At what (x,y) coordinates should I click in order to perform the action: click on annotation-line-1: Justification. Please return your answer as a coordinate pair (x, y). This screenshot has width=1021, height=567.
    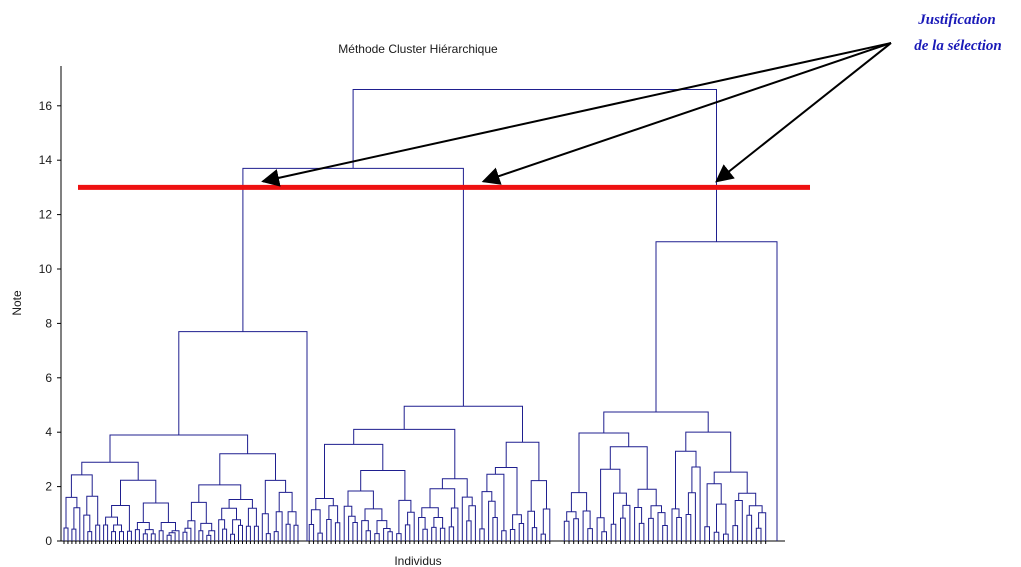
    Looking at the image, I should click on (956, 20).